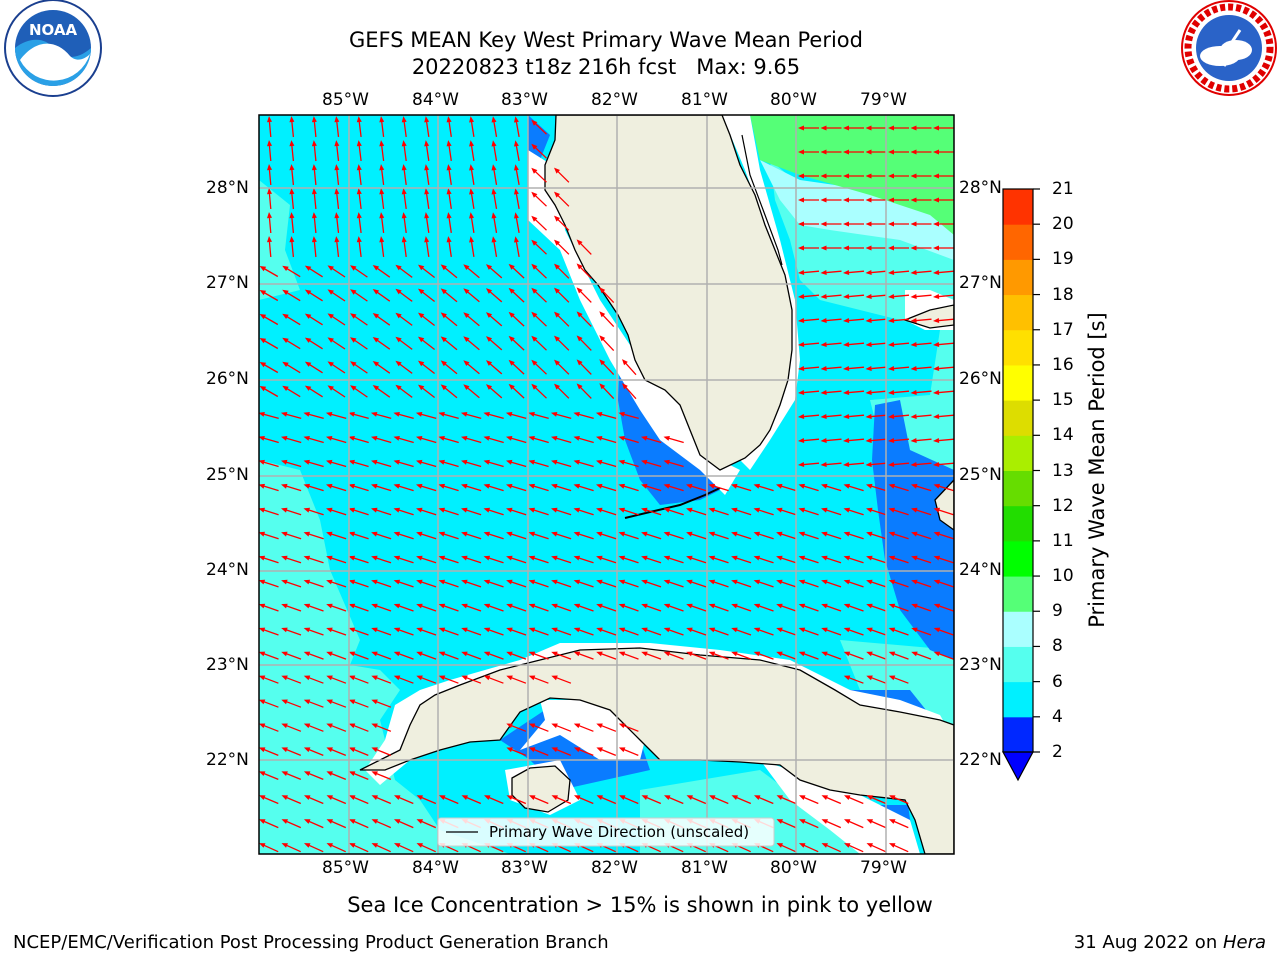  I want to click on lat-tick-left-22n: 22°N, so click(227, 760).